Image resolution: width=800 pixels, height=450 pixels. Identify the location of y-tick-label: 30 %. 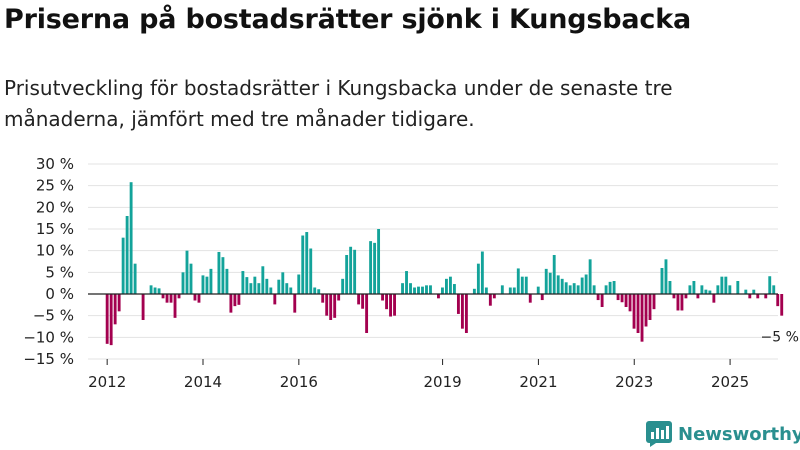
(55, 164).